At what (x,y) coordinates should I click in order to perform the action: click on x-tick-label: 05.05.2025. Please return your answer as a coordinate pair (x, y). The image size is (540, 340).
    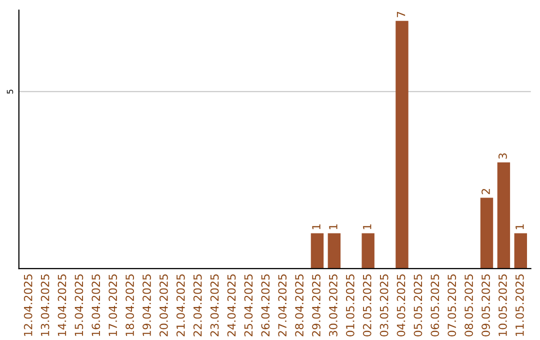
    Looking at the image, I should click on (418, 305).